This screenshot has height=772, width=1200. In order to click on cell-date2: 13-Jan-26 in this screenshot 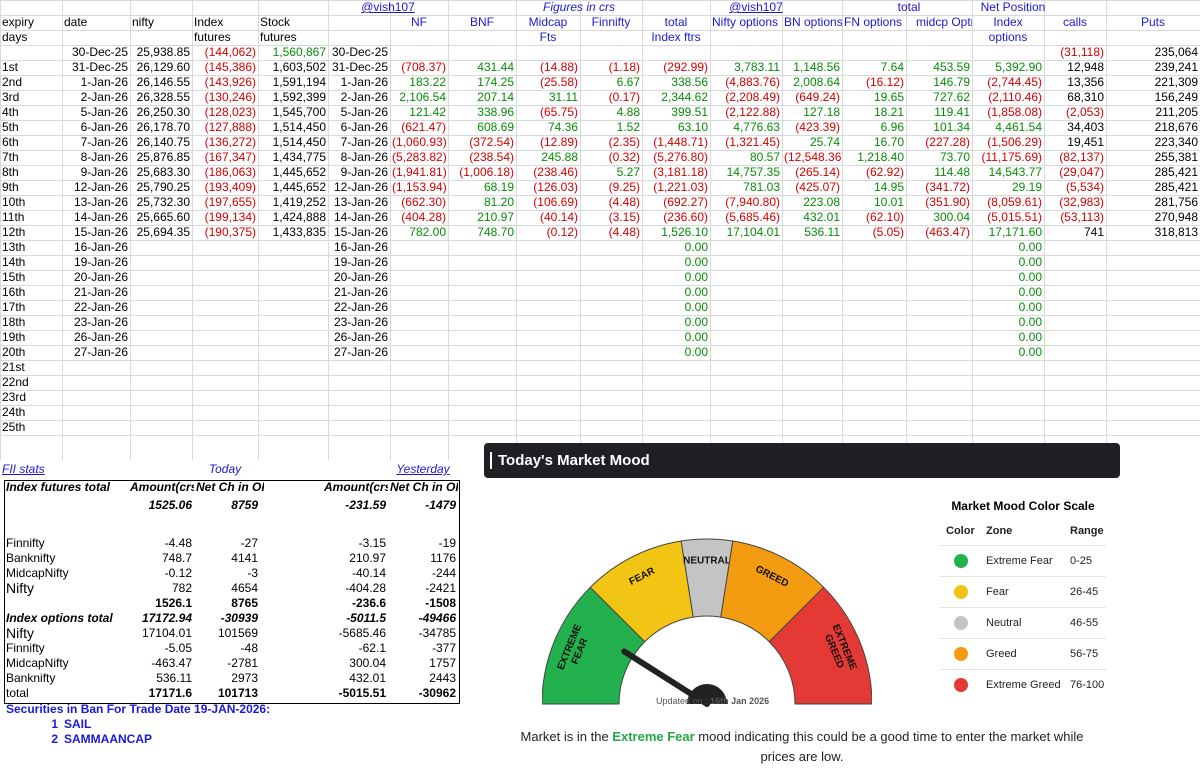, I will do `click(360, 202)`.